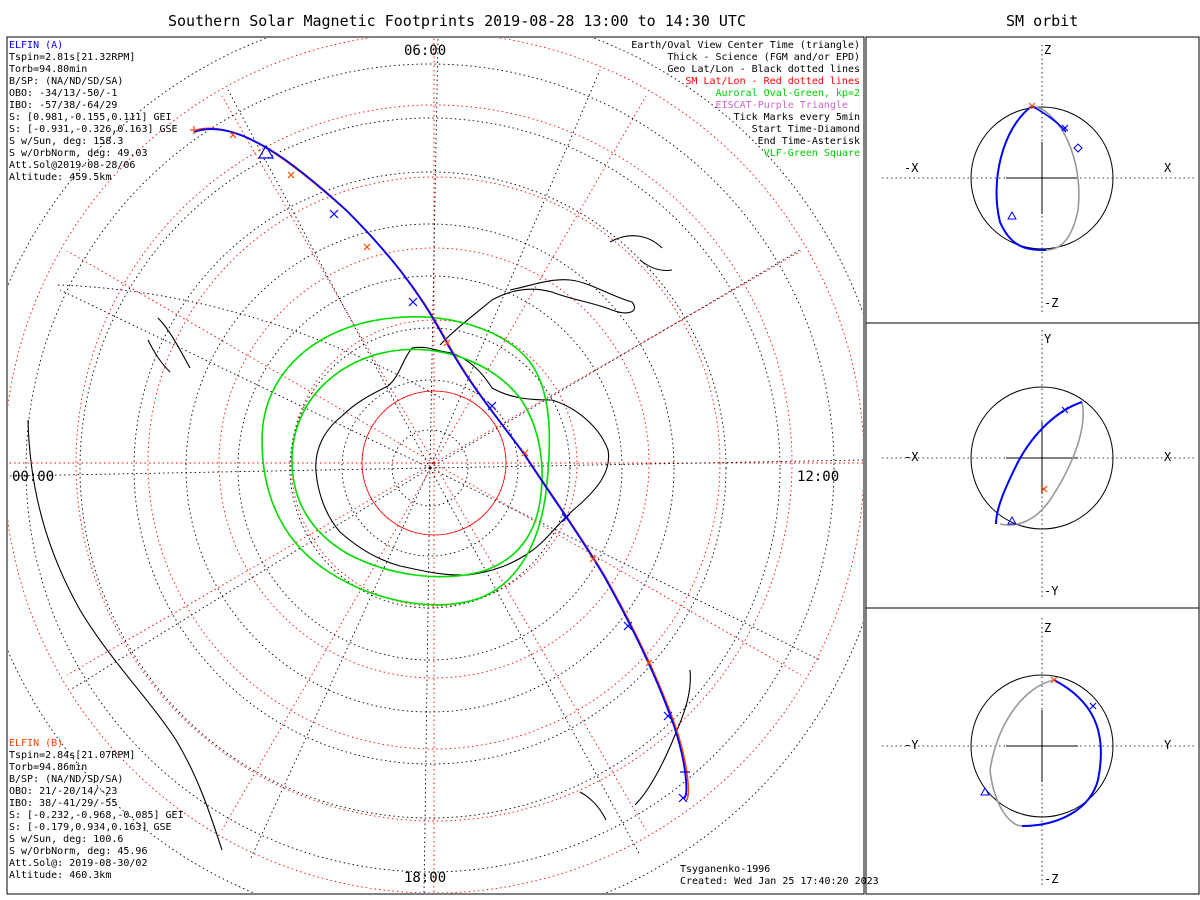 The height and width of the screenshot is (900, 1200). Describe the element at coordinates (63, 791) in the screenshot. I see `sat-b-line-4: OBO: 21/-20/14/-23` at that location.